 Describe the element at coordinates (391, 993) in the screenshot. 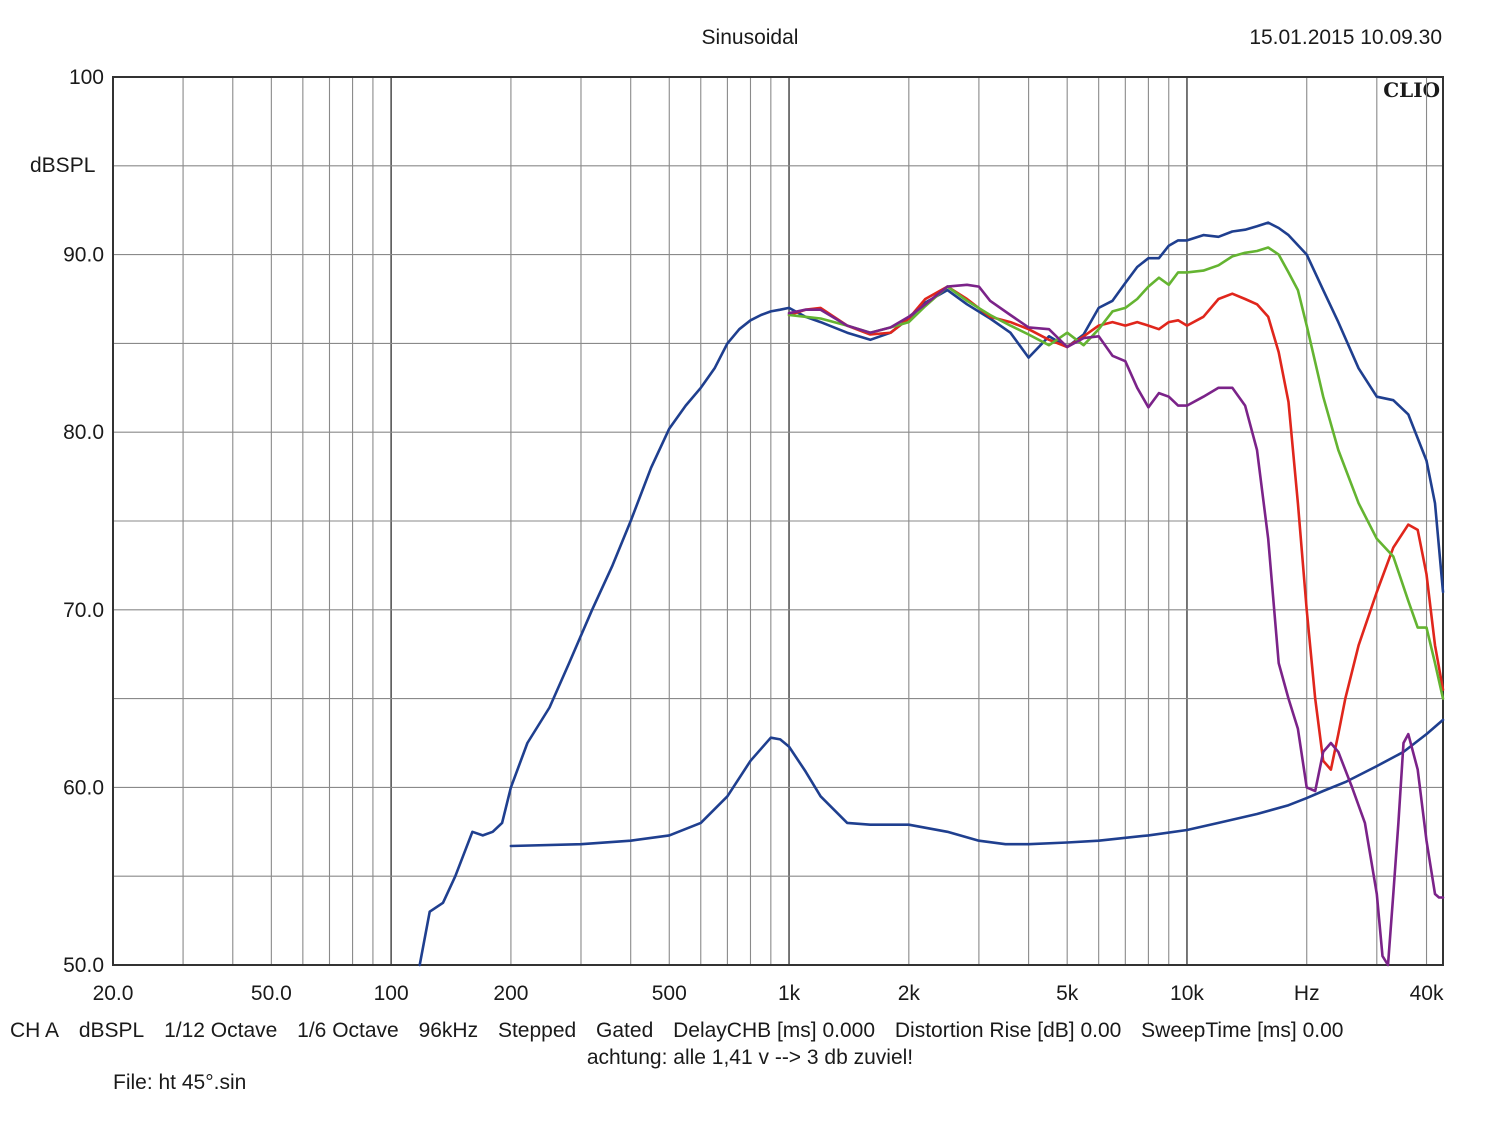

I see `x-tick-label: 100` at that location.